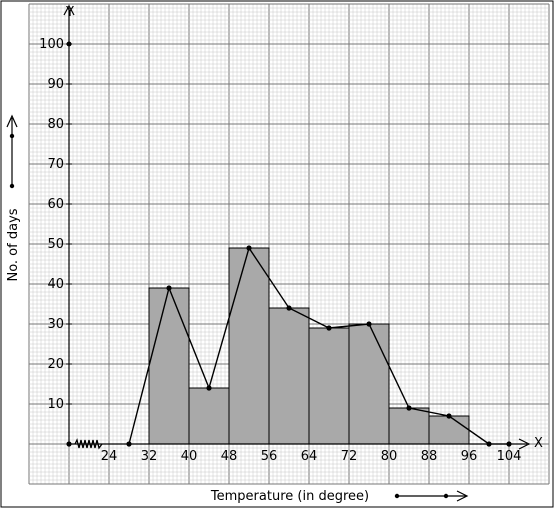 The width and height of the screenshot is (554, 510). I want to click on axis-point, so click(69, 444).